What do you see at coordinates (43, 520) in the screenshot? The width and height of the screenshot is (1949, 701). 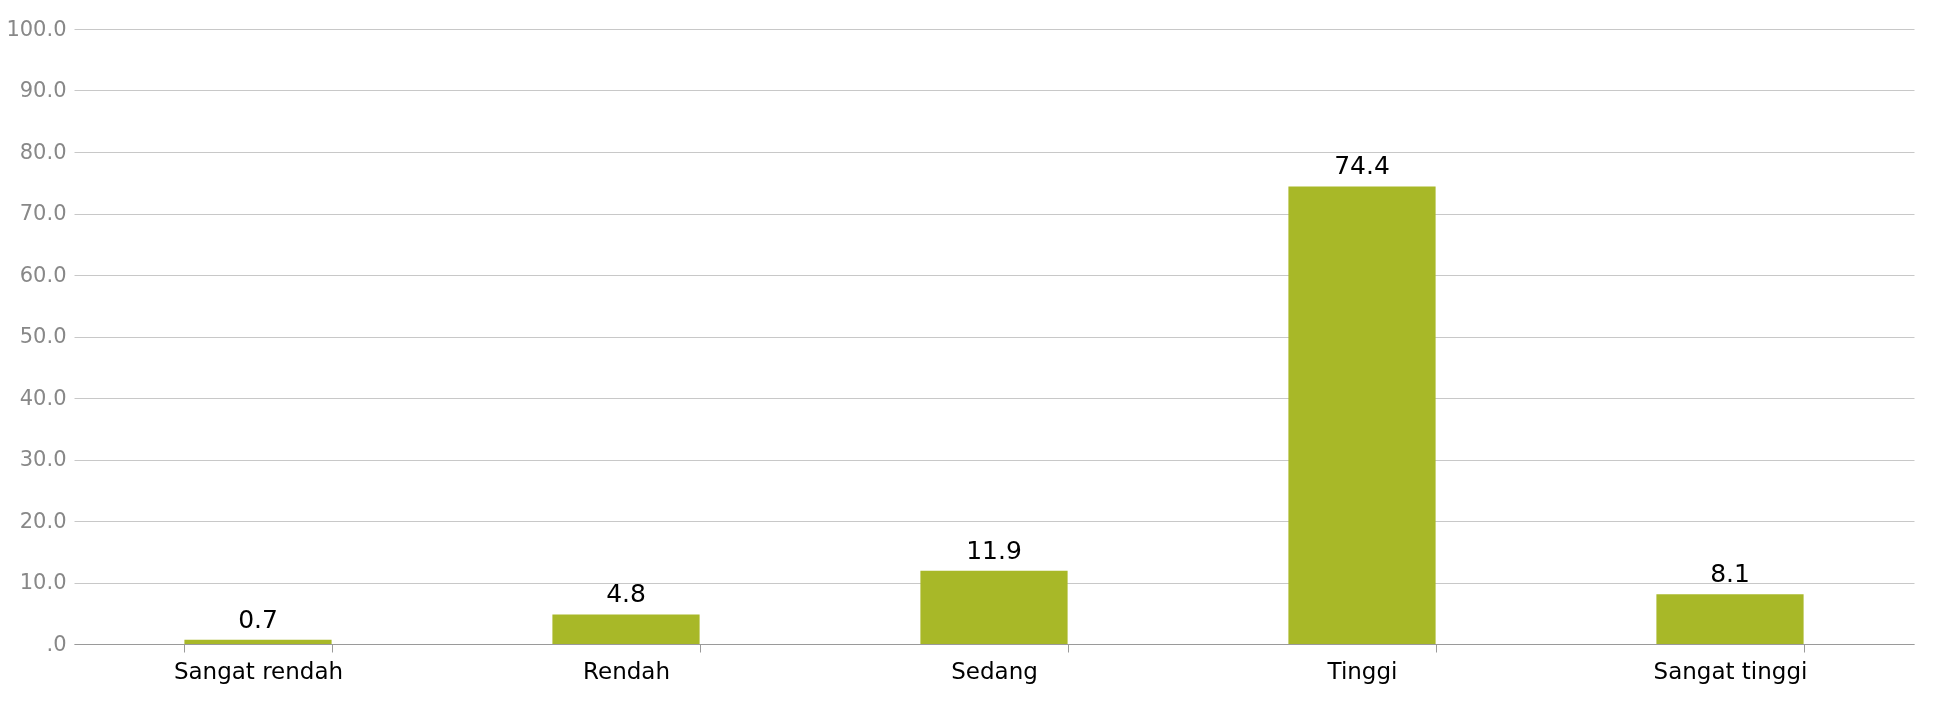 I see `y-tick-label: 20.0` at bounding box center [43, 520].